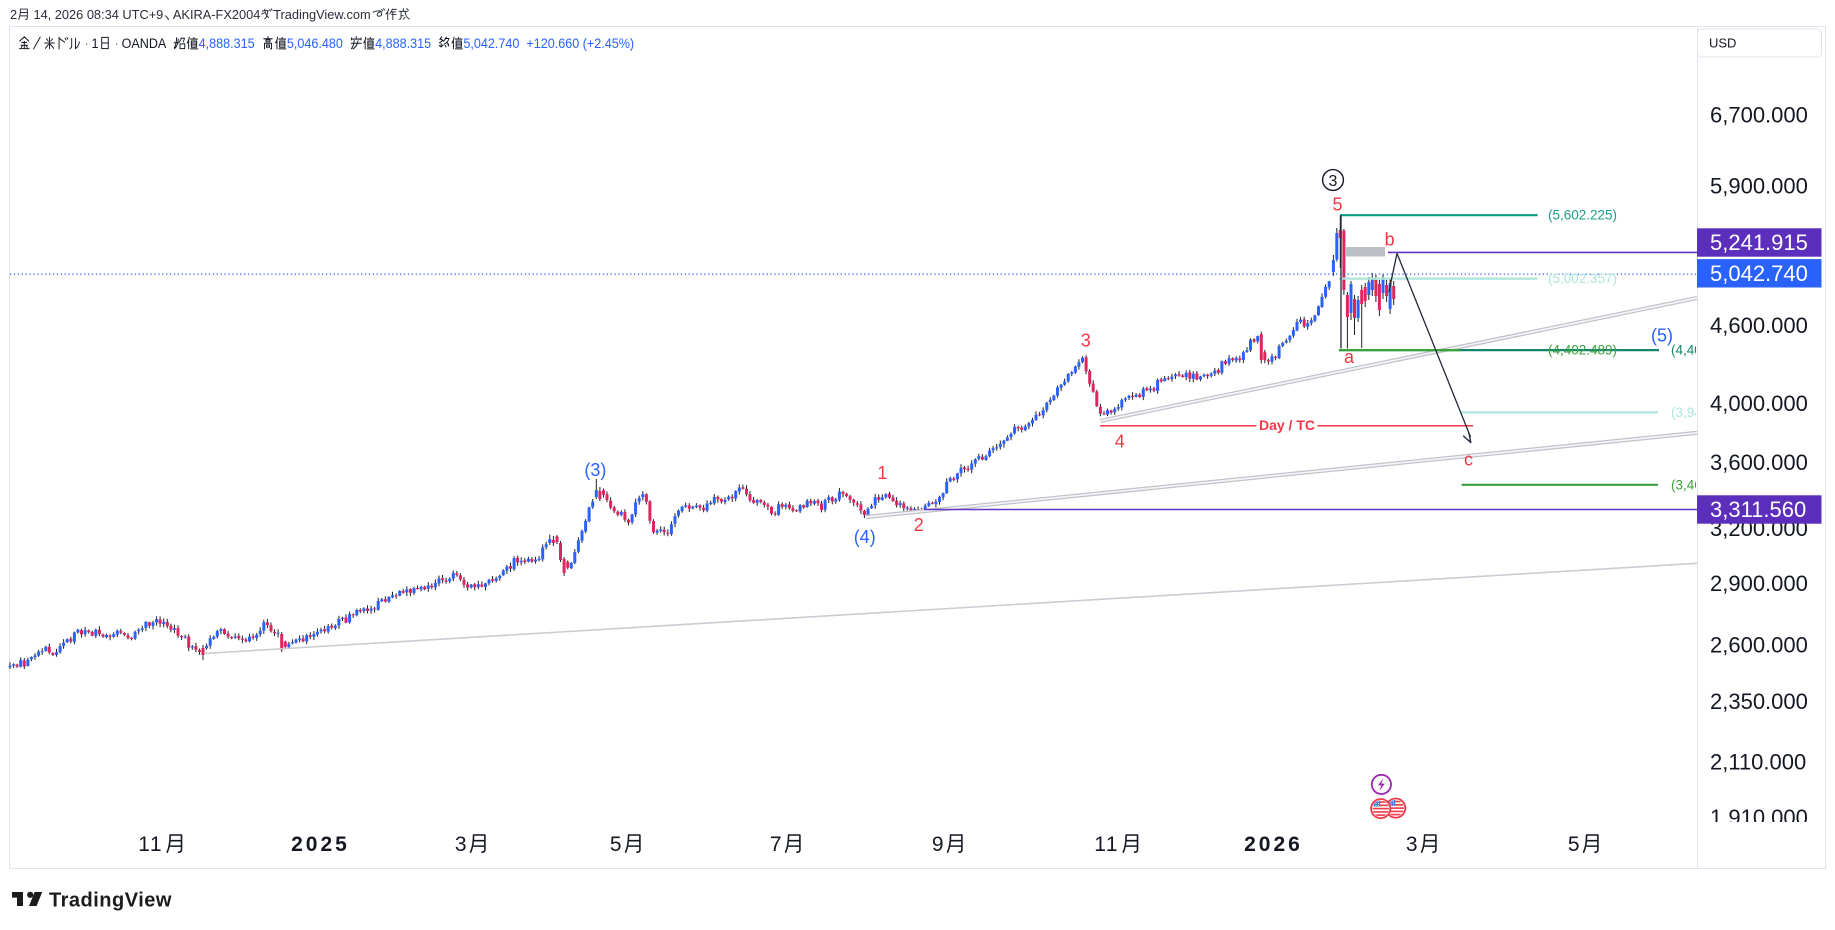 This screenshot has height=930, width=1835. What do you see at coordinates (320, 844) in the screenshot?
I see `svg-text: 2025` at bounding box center [320, 844].